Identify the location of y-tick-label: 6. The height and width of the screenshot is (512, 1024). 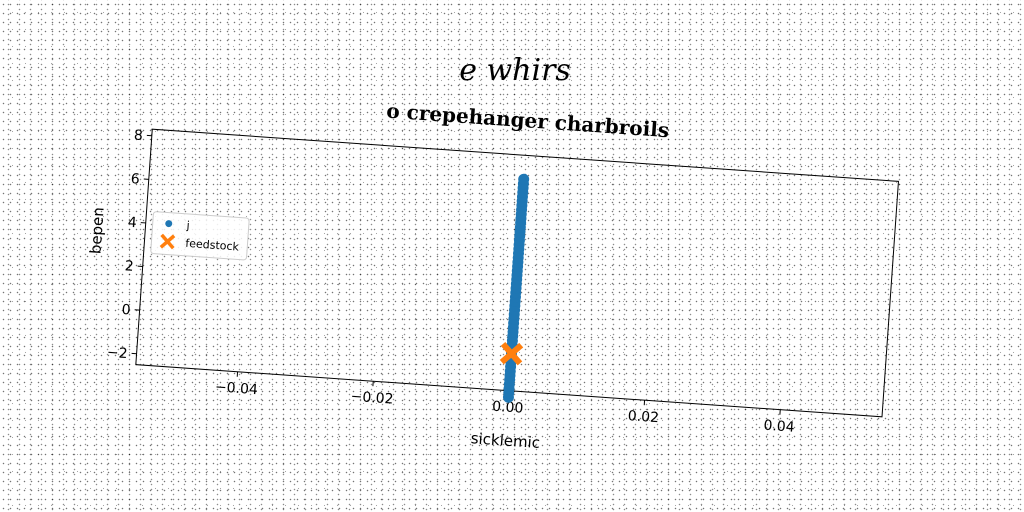
(135, 179).